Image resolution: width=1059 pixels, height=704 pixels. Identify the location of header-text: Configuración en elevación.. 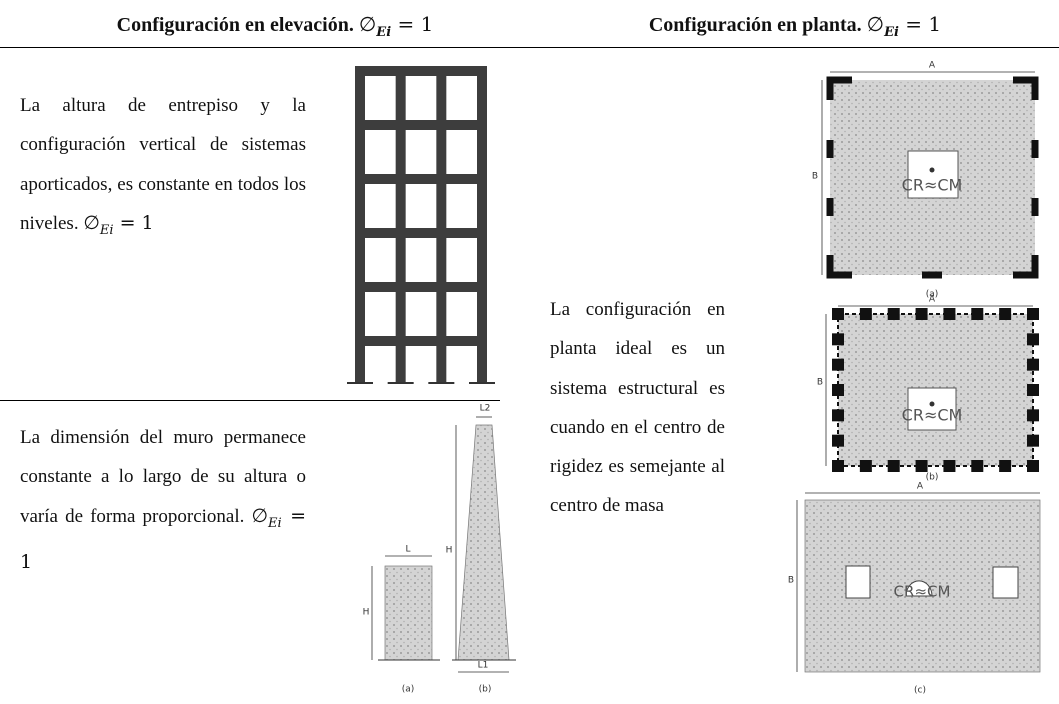
(235, 25).